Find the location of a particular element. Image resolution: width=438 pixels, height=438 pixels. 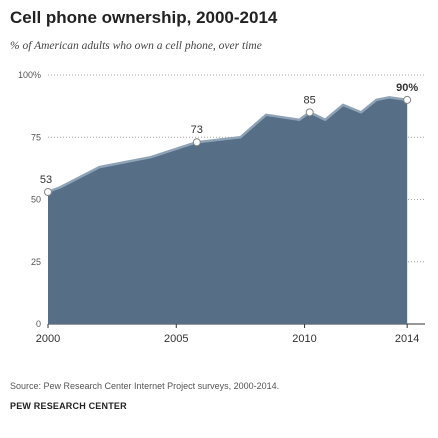

y-tick-label: 50 is located at coordinates (36, 200).